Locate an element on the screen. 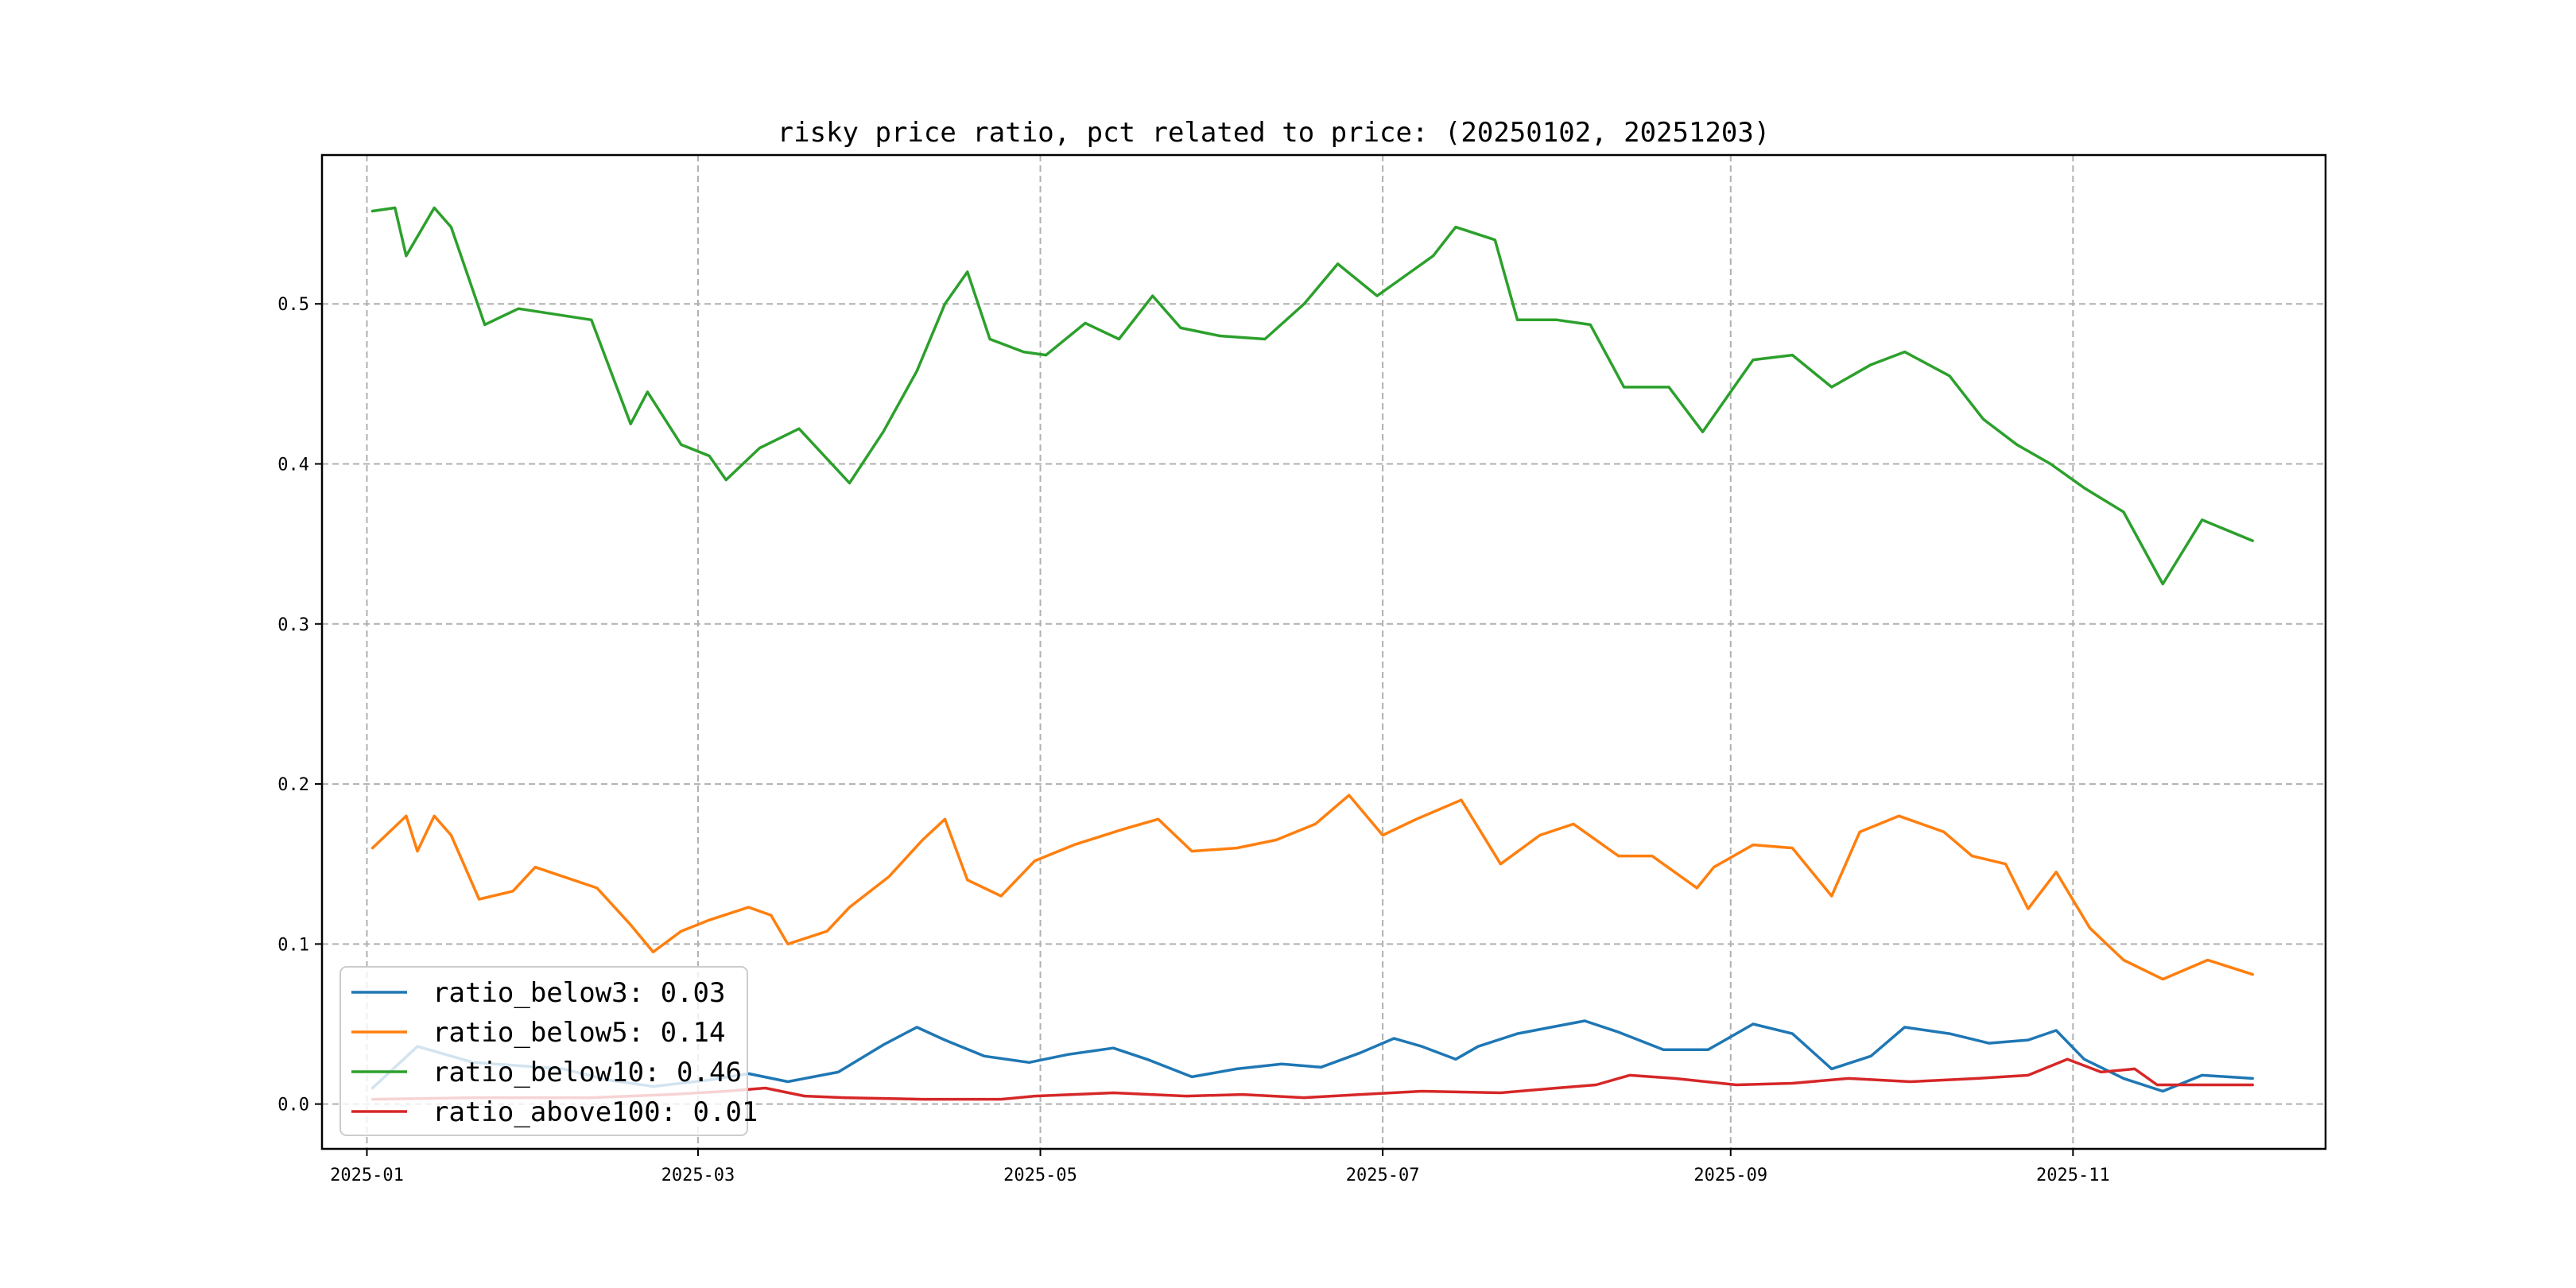  x-tick-label: 2025-01 is located at coordinates (367, 1175).